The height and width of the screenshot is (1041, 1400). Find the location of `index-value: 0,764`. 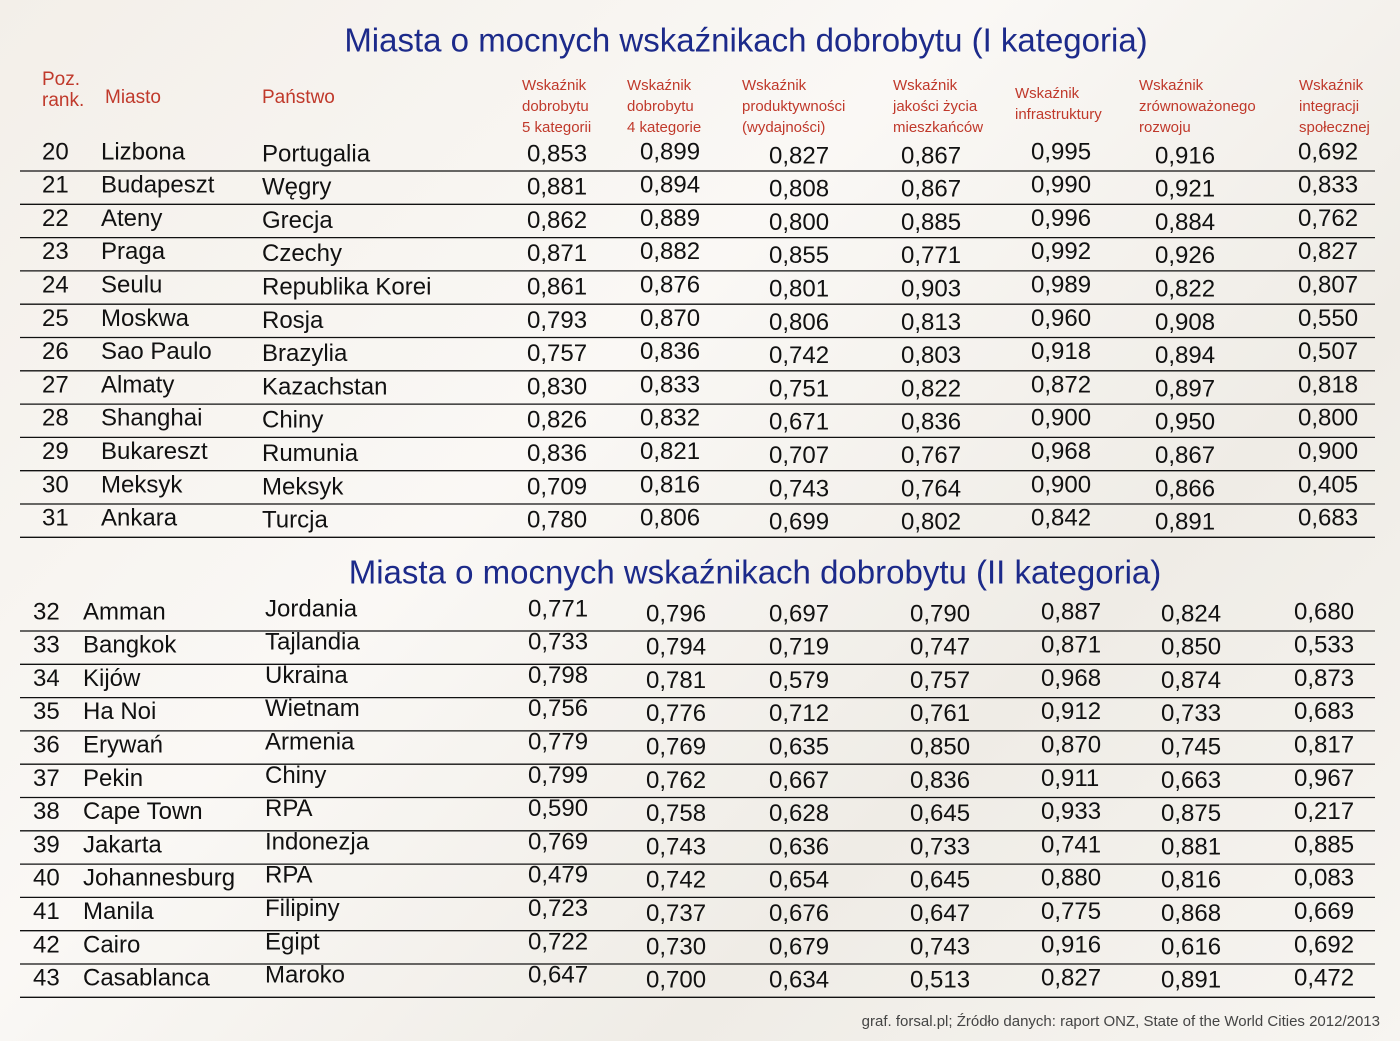

index-value: 0,764 is located at coordinates (931, 488).